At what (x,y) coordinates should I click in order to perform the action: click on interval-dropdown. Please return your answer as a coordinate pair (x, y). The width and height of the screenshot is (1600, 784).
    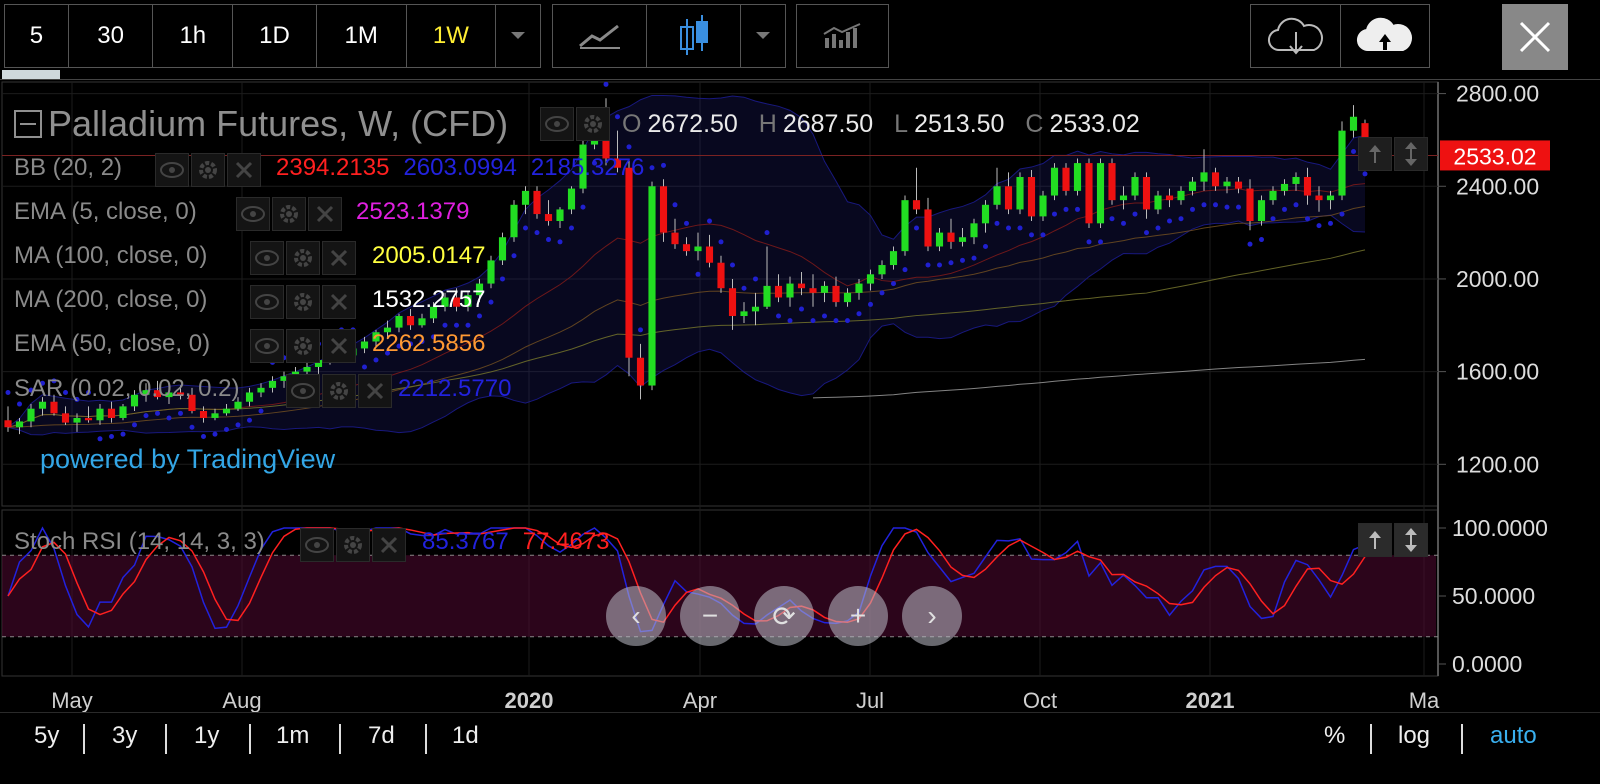
    Looking at the image, I should click on (518, 36).